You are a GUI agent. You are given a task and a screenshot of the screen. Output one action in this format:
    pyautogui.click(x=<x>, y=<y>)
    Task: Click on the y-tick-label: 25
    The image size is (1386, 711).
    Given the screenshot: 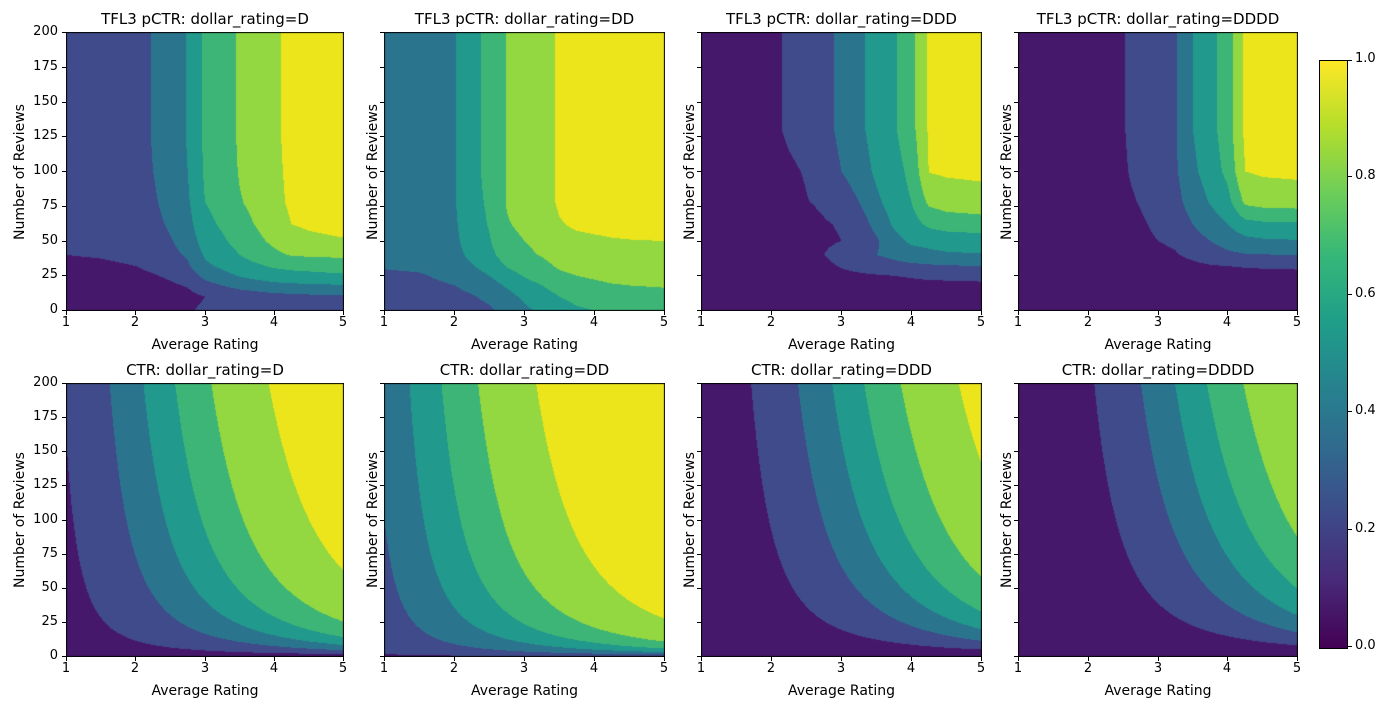 What is the action you would take?
    pyautogui.click(x=49, y=274)
    